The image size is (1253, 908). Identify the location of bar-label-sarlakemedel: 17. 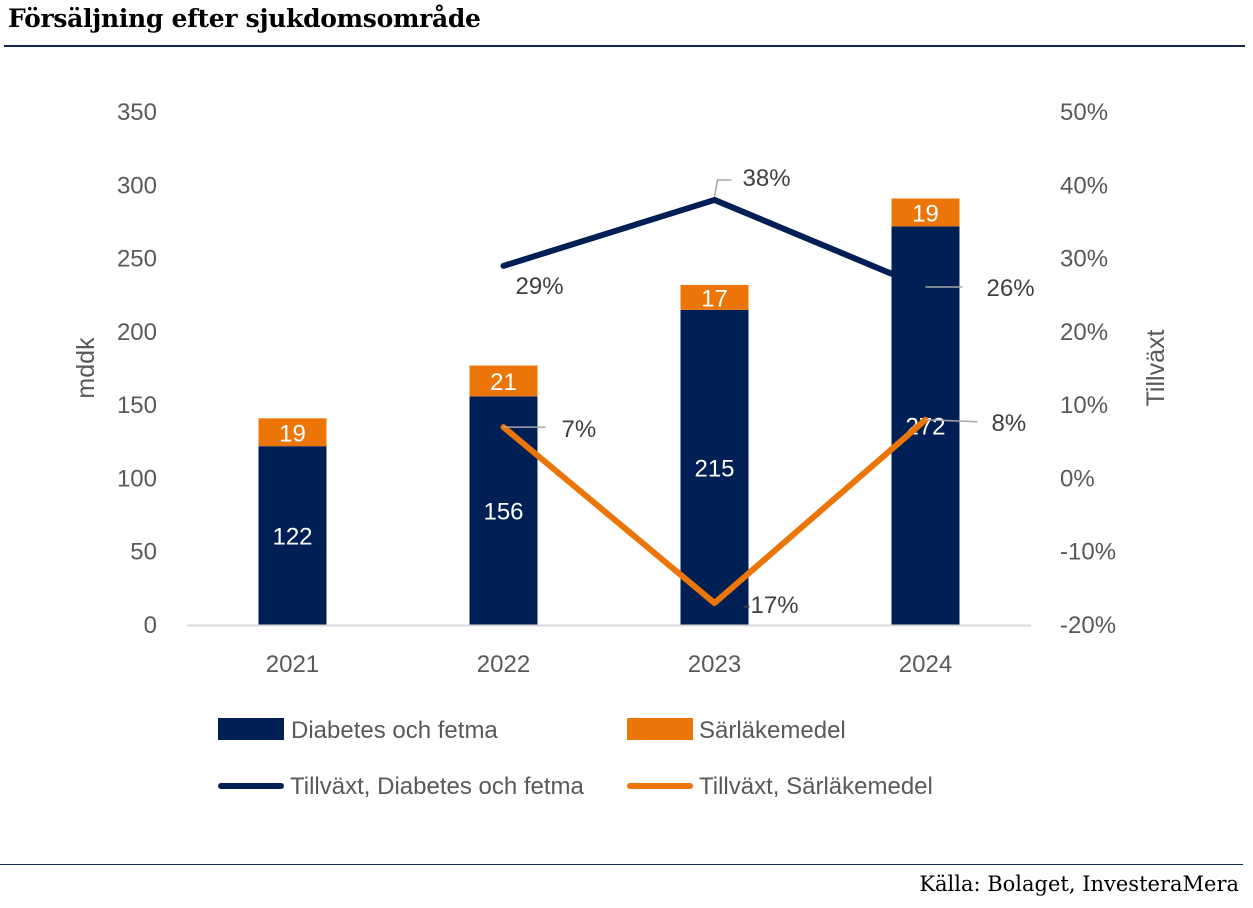
(714, 298).